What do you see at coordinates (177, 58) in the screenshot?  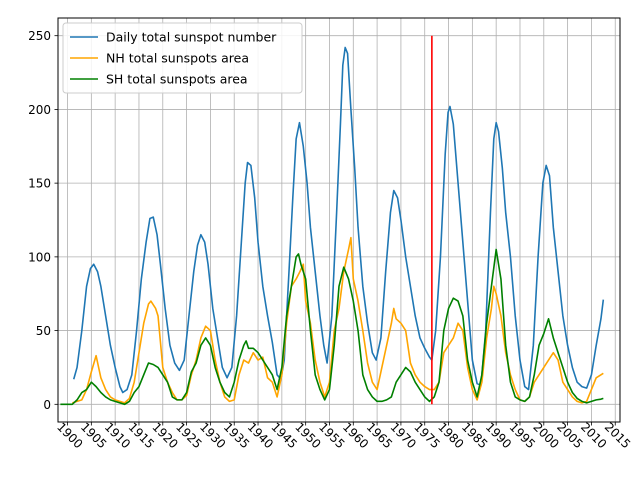 I see `legend-label: NH total sunspots area` at bounding box center [177, 58].